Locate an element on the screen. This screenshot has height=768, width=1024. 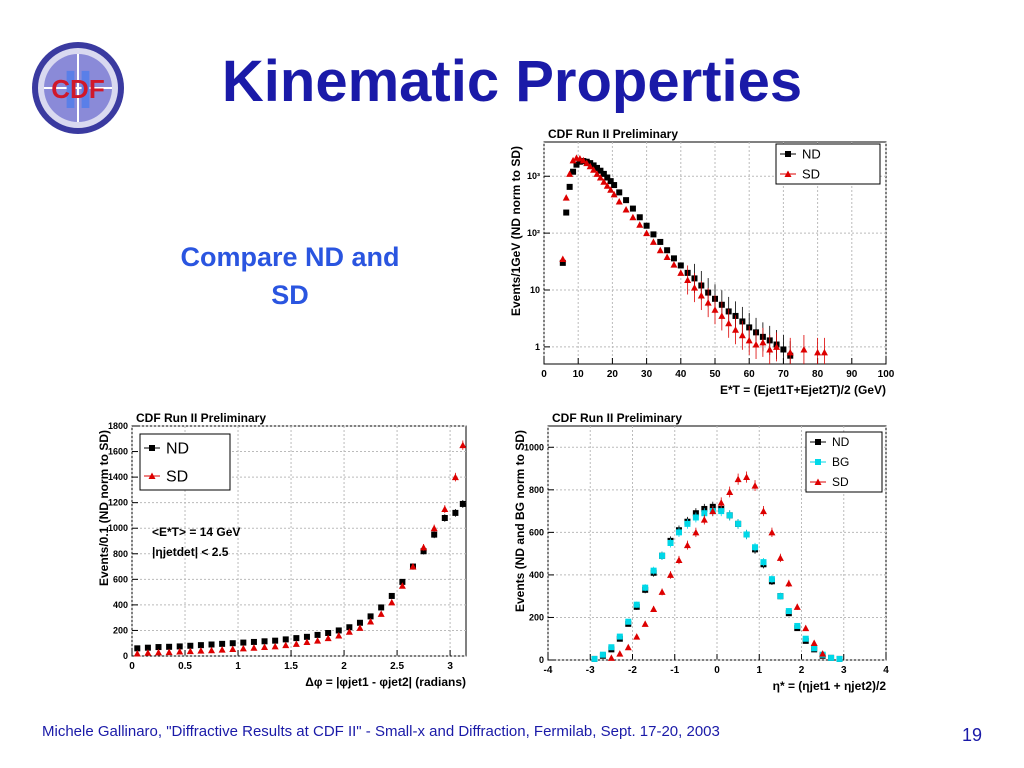
y-tick-label: 1400 is located at coordinates (118, 477).